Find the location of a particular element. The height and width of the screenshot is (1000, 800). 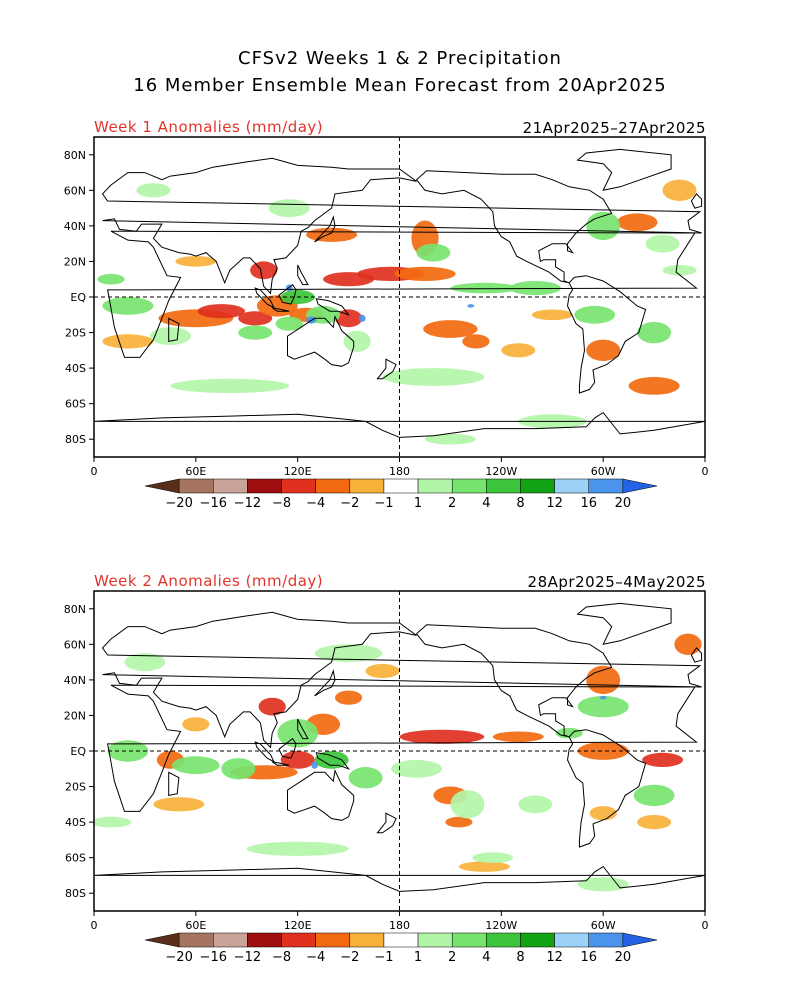

week2-lat-label: EQ is located at coordinates (78, 751).